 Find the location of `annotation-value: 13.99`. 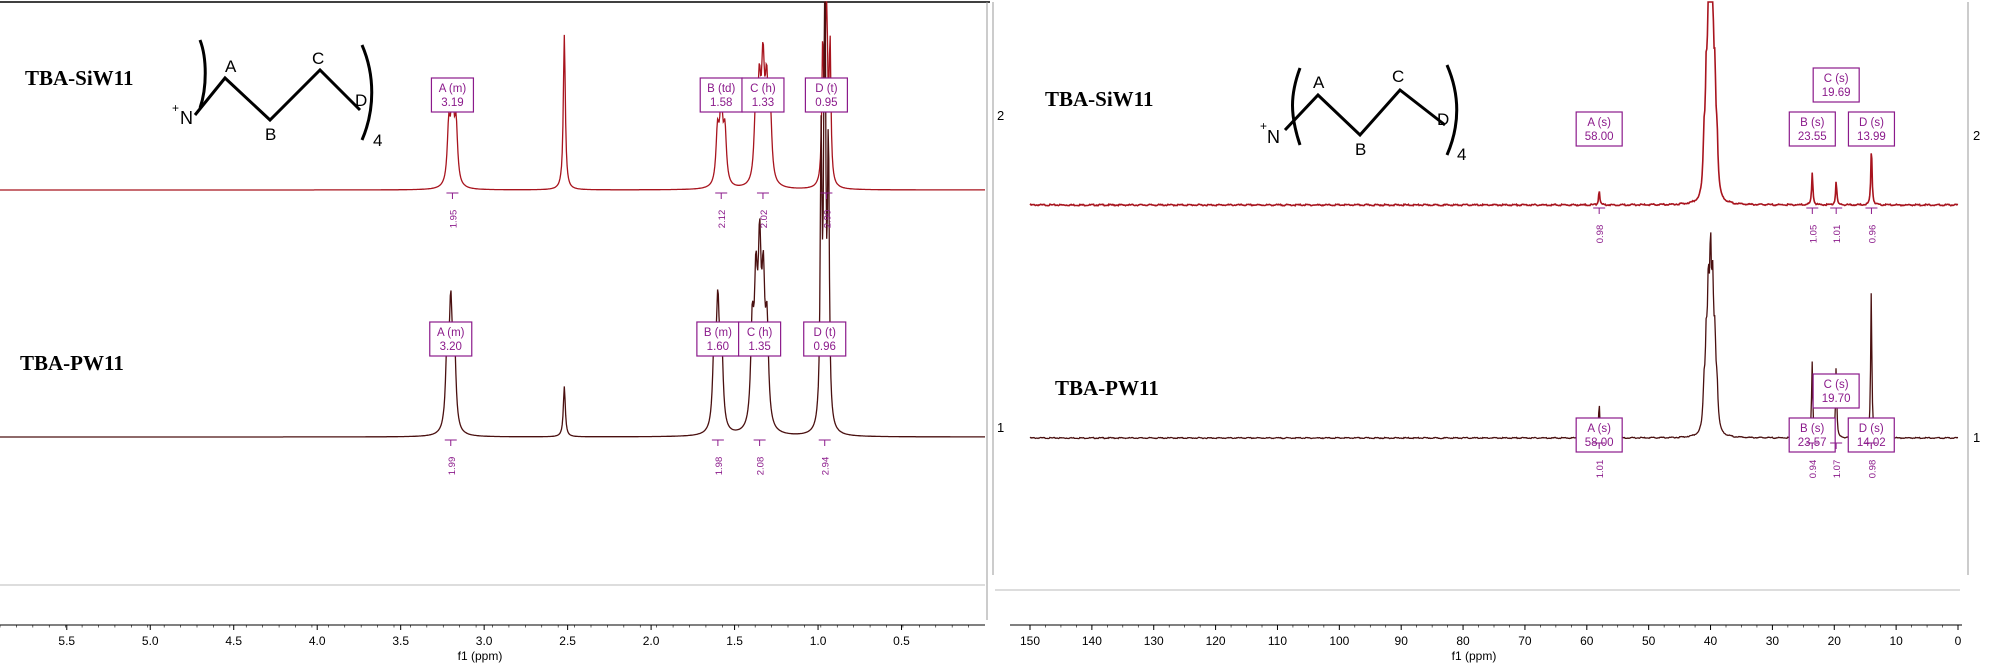

annotation-value: 13.99 is located at coordinates (1871, 137).